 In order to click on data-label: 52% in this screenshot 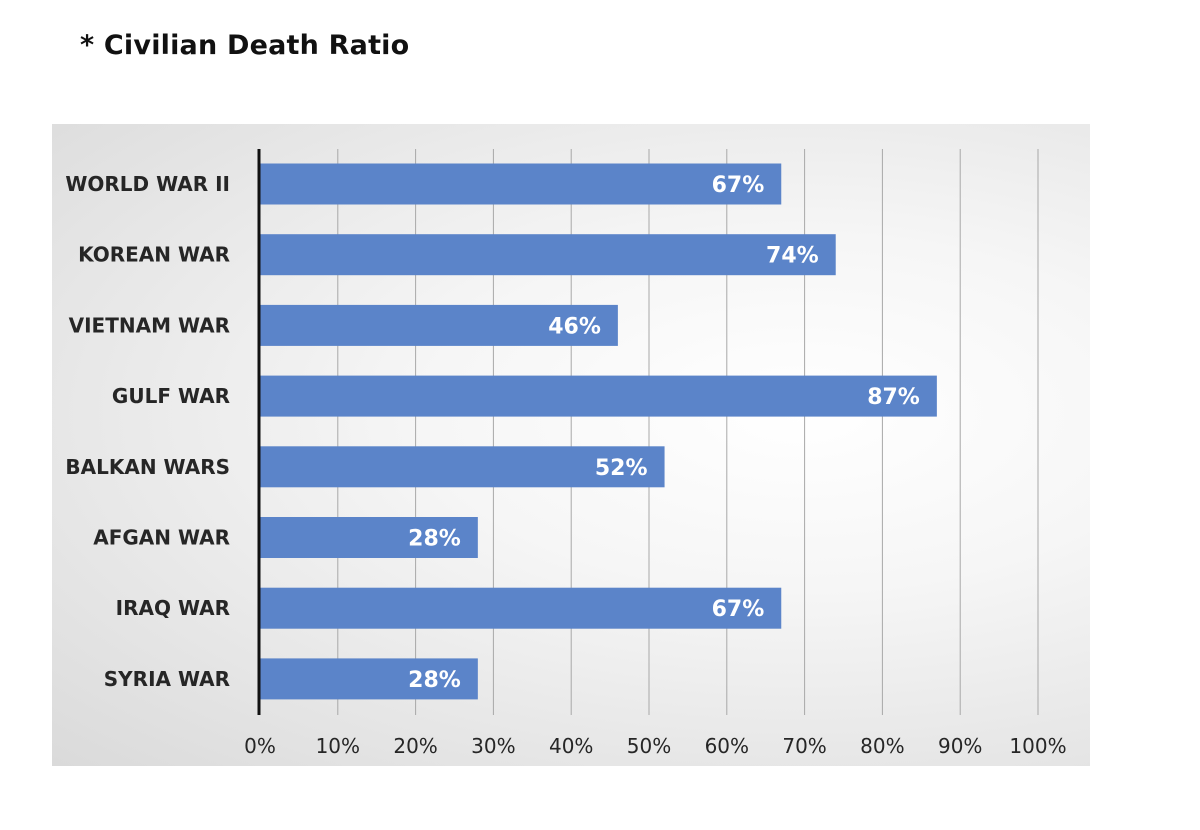, I will do `click(621, 468)`.